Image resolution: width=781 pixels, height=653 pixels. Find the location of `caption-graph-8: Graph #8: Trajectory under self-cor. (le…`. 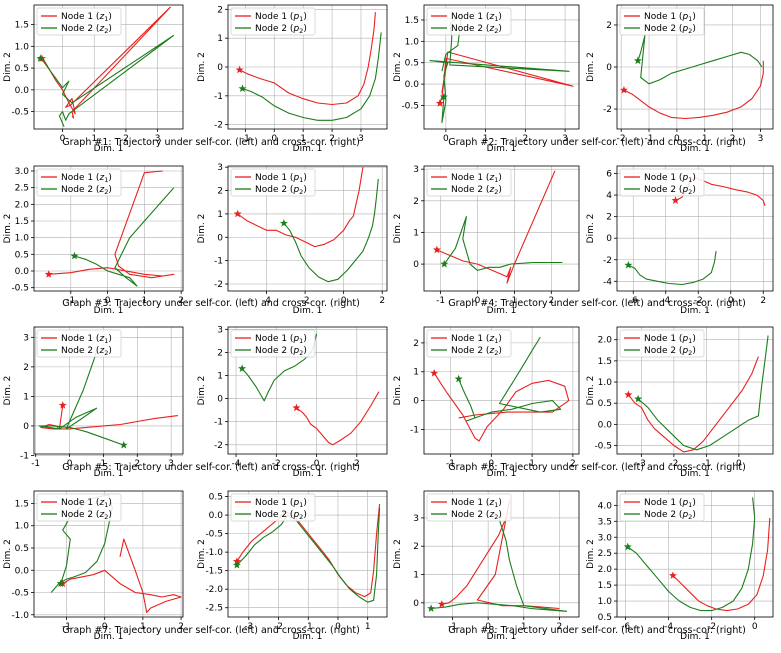

caption-graph-8: Graph #8: Trajectory under self-cor. (le… is located at coordinates (597, 630).